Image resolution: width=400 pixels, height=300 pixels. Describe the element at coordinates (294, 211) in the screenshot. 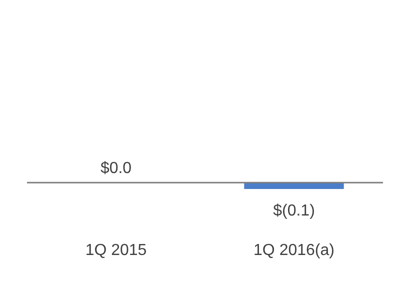

I see `data-label: $(0.1)` at that location.